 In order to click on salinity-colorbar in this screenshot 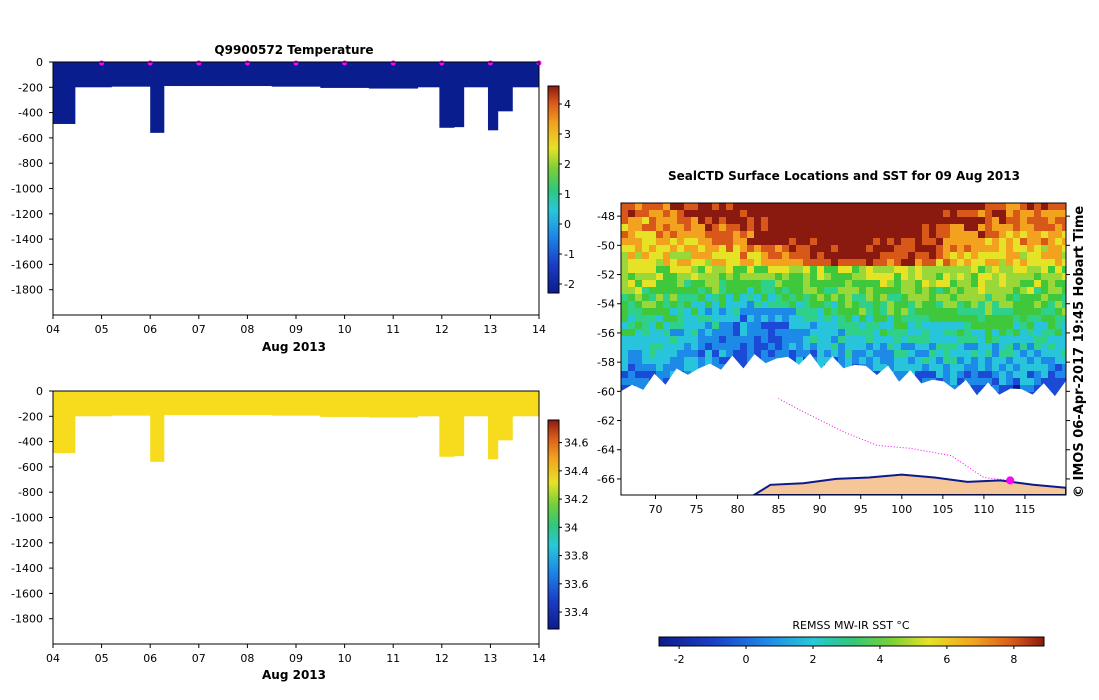, I will do `click(553, 524)`.